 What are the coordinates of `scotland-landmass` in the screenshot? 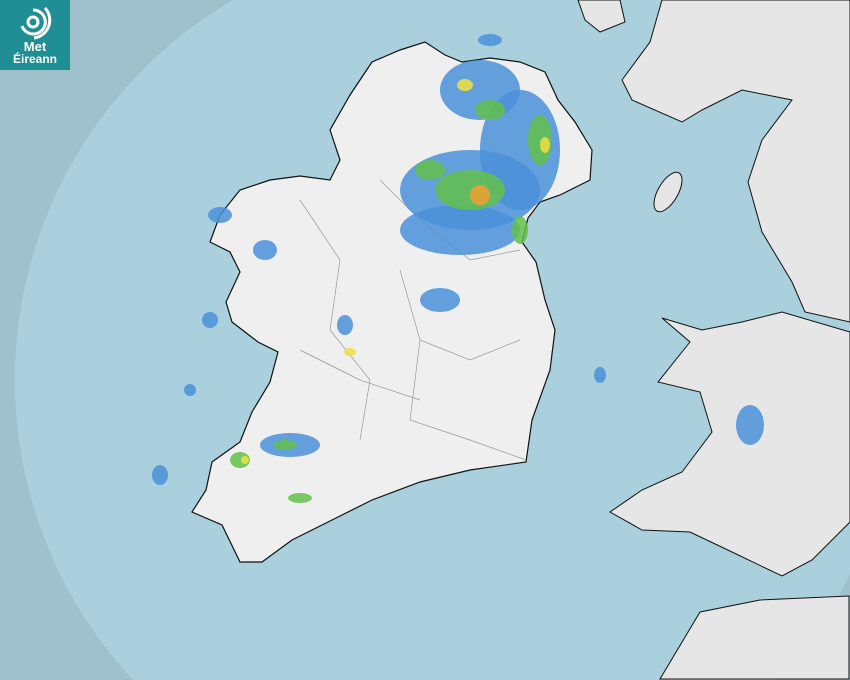 It's located at (735, 161).